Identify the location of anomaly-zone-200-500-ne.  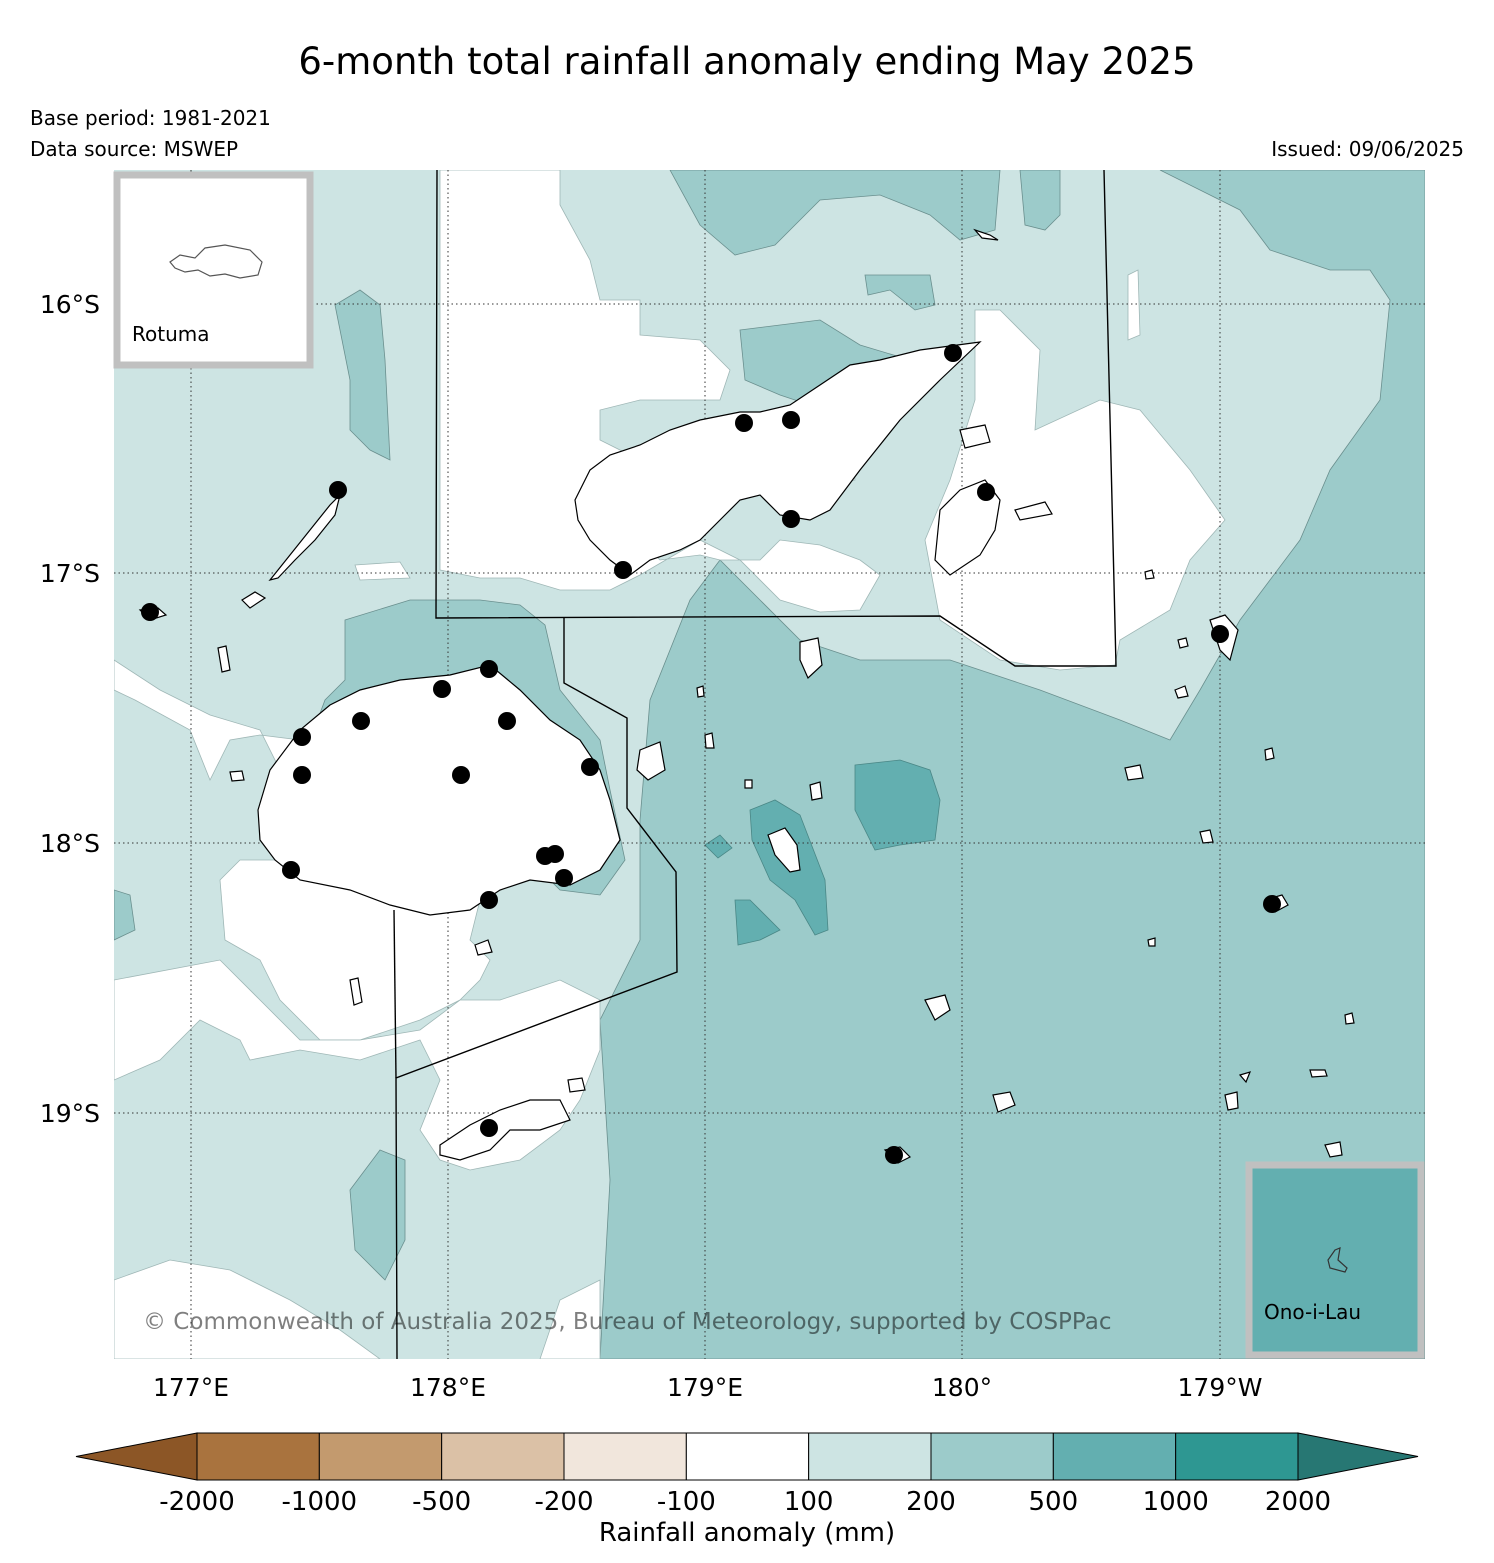
(1040, 200).